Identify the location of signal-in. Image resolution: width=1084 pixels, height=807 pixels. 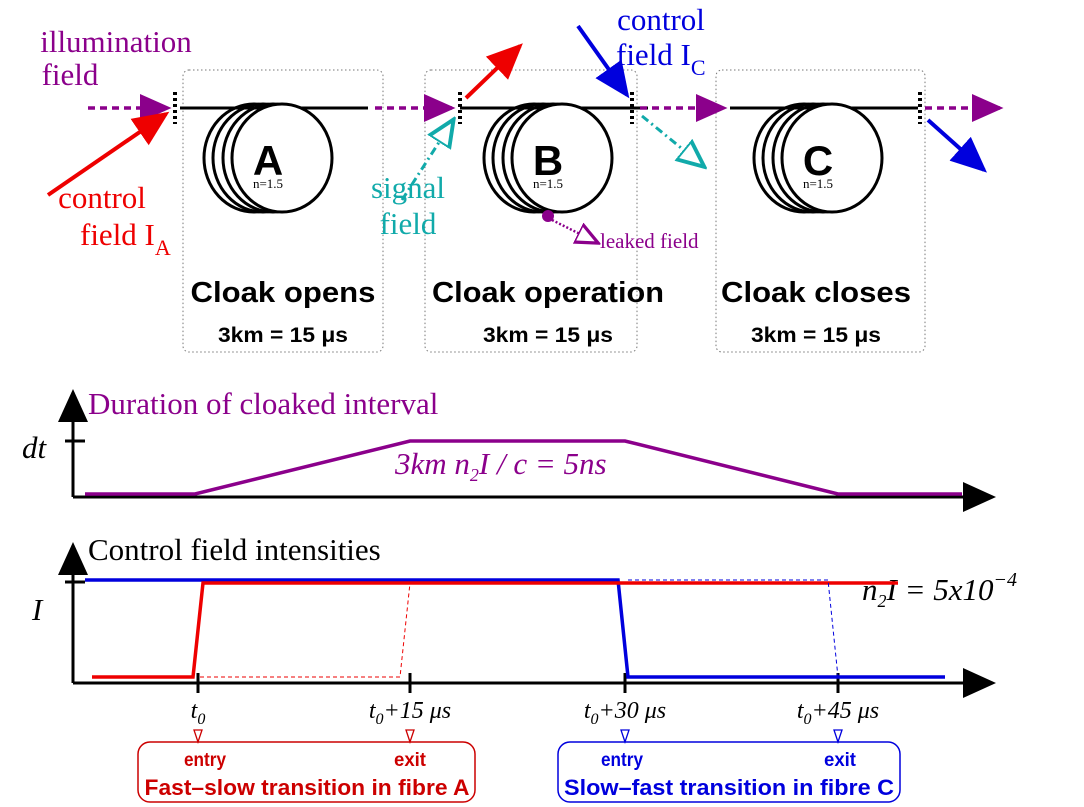
(426, 161).